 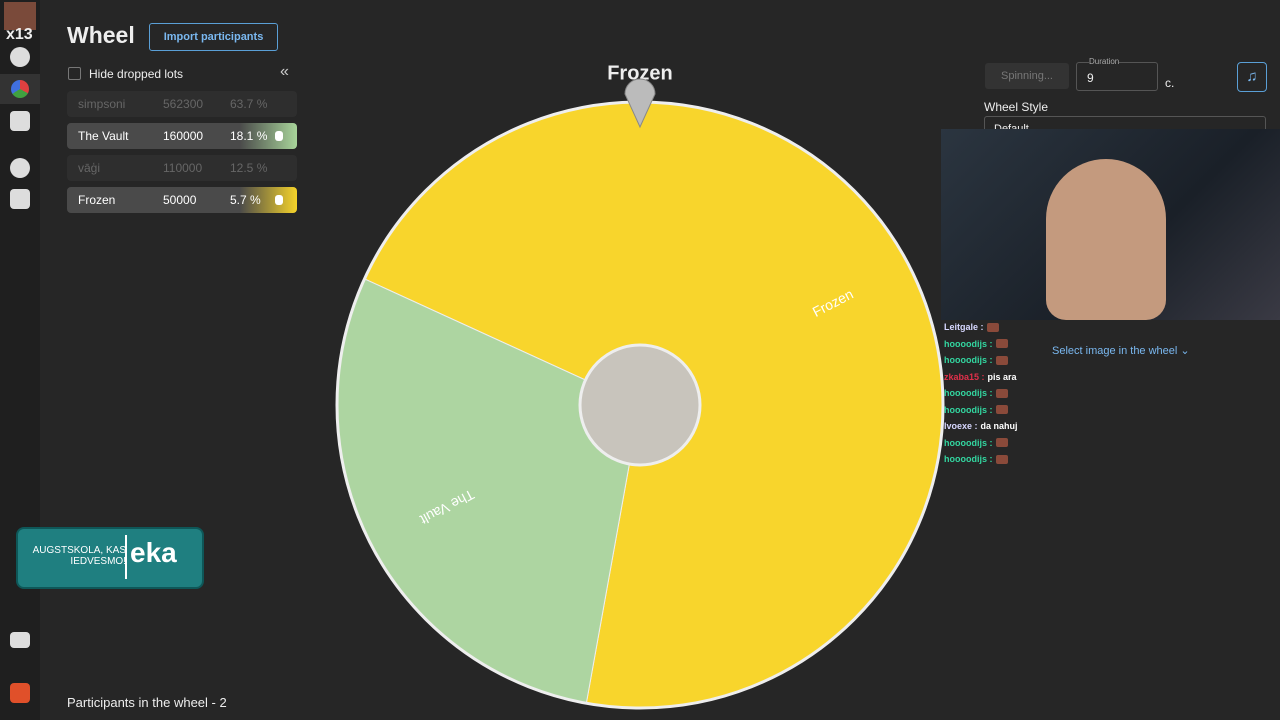 I want to click on chat-user: Leitgale :, so click(x=964, y=327).